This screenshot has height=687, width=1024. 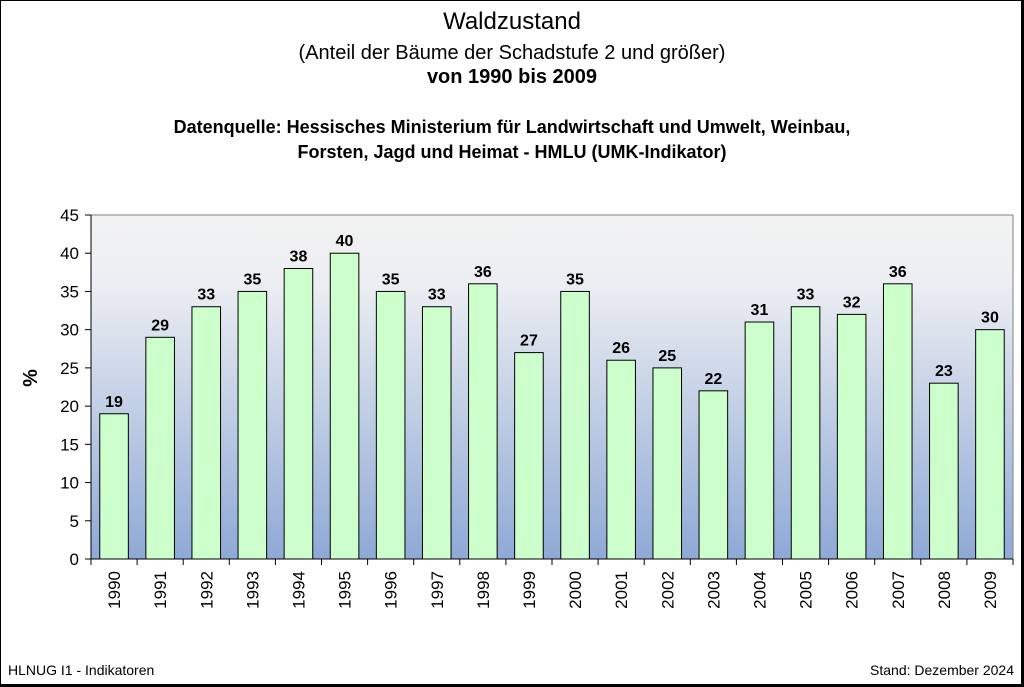 I want to click on bar-1991, so click(x=160, y=448).